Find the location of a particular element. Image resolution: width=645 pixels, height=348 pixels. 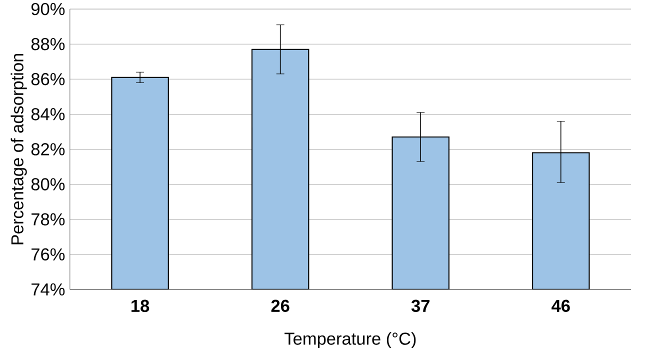

y-axis-title: Percentage of adsorption is located at coordinates (18, 149).